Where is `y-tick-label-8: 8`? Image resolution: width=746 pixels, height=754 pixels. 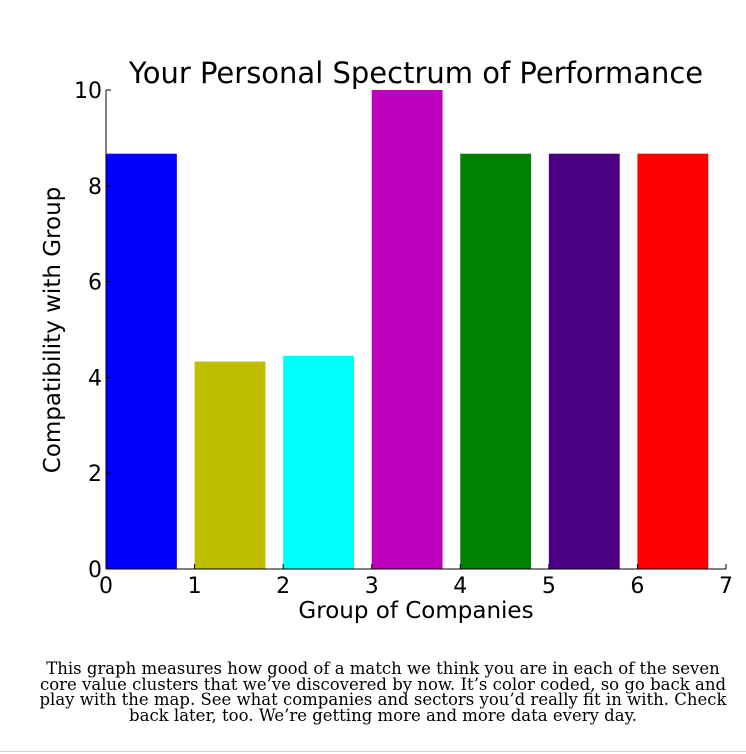
y-tick-label-8: 8 is located at coordinates (95, 187).